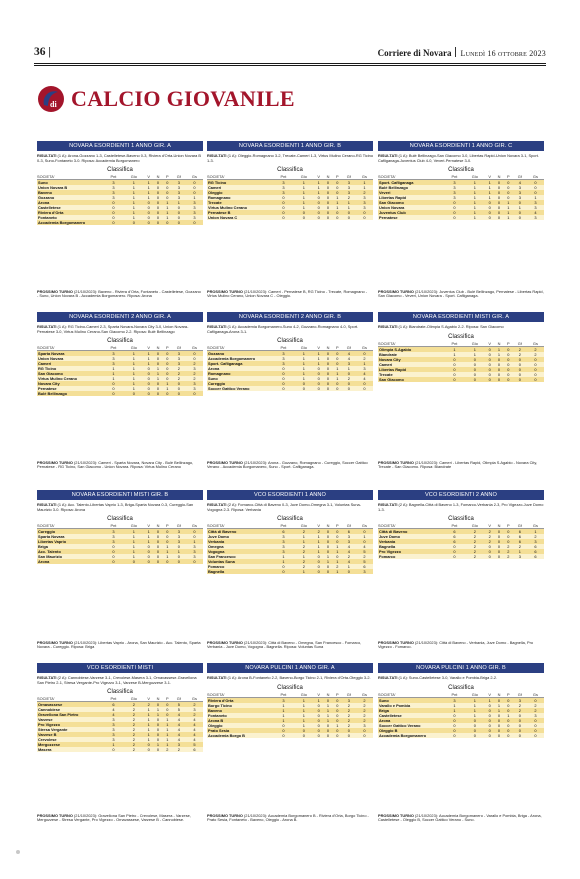 The width and height of the screenshot is (580, 879). I want to click on next-round-label: PROSSIMO TURNO, so click(225, 642).